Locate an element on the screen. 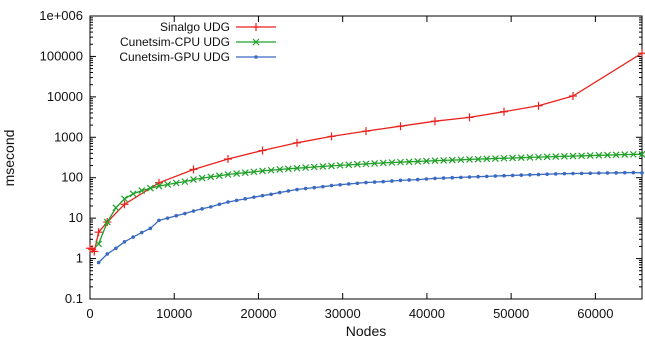  y-tick-label: 10000 is located at coordinates (65, 96).